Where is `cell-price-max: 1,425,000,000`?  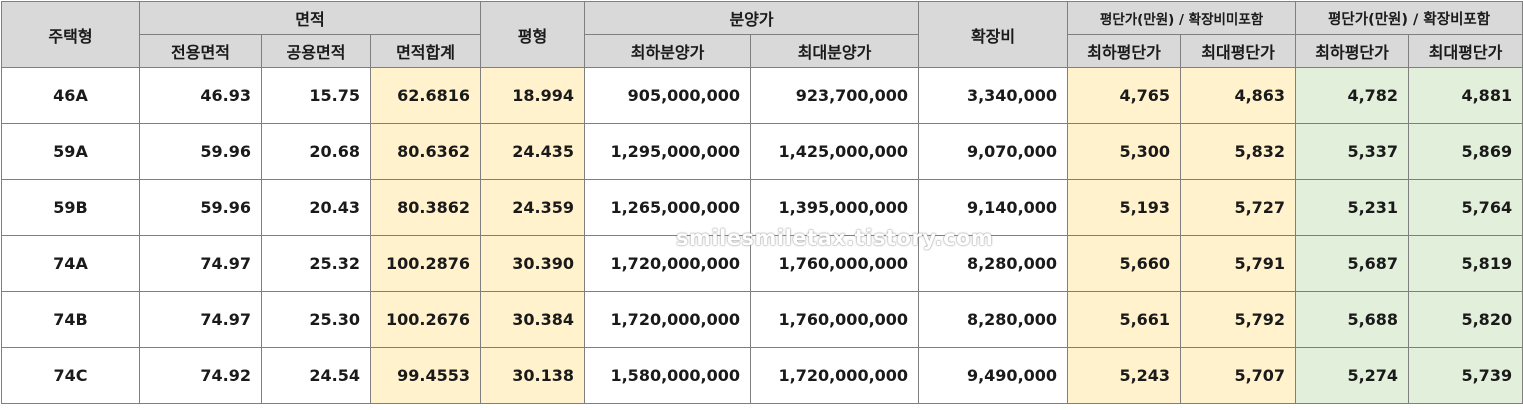 cell-price-max: 1,425,000,000 is located at coordinates (835, 151).